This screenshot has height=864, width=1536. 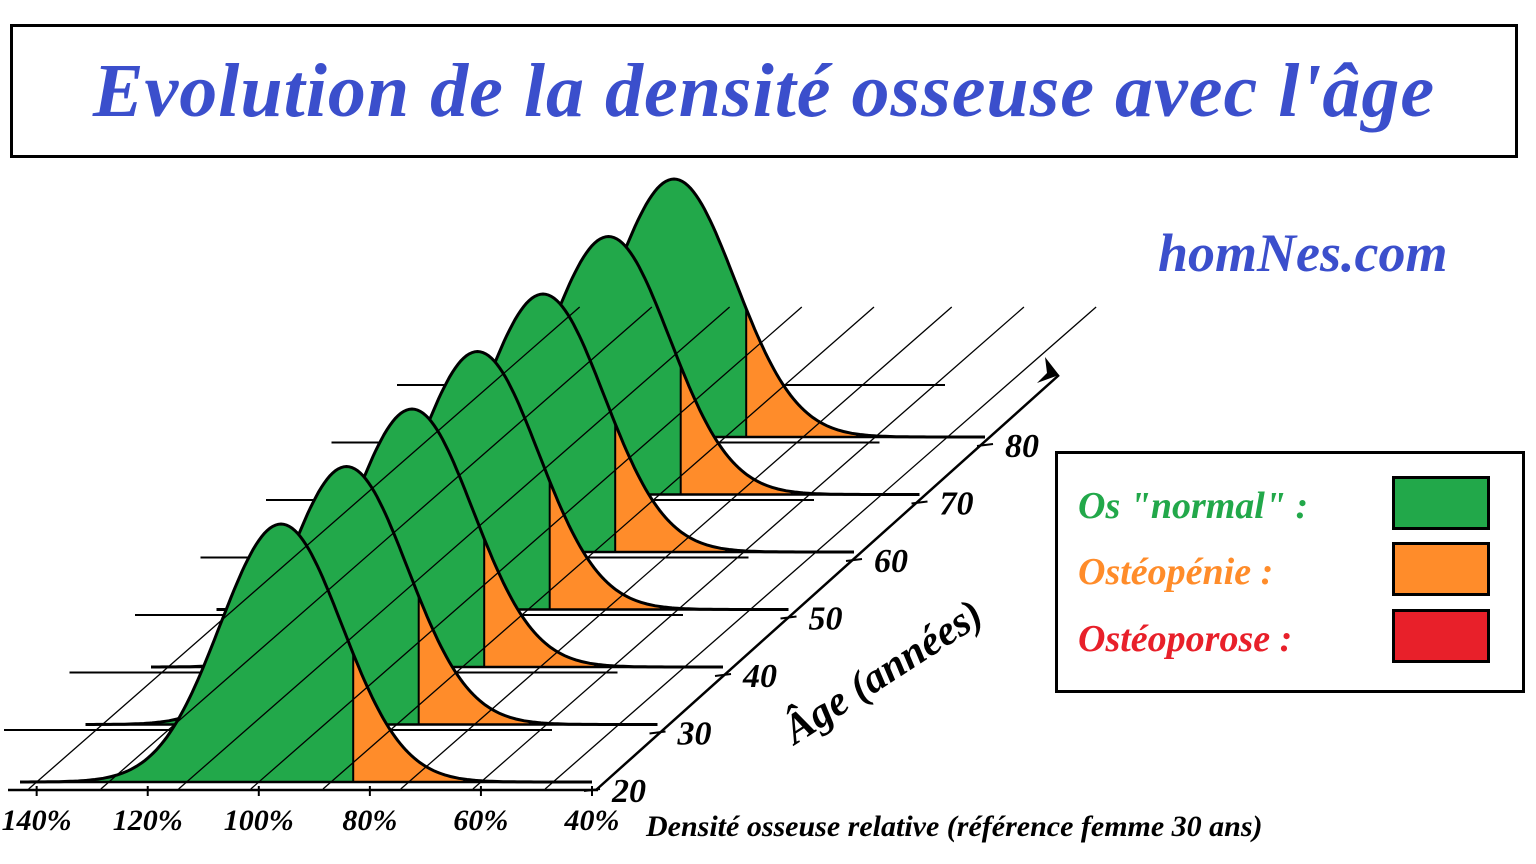 I want to click on age-axis-arrow-icon, so click(x=1048, y=370).